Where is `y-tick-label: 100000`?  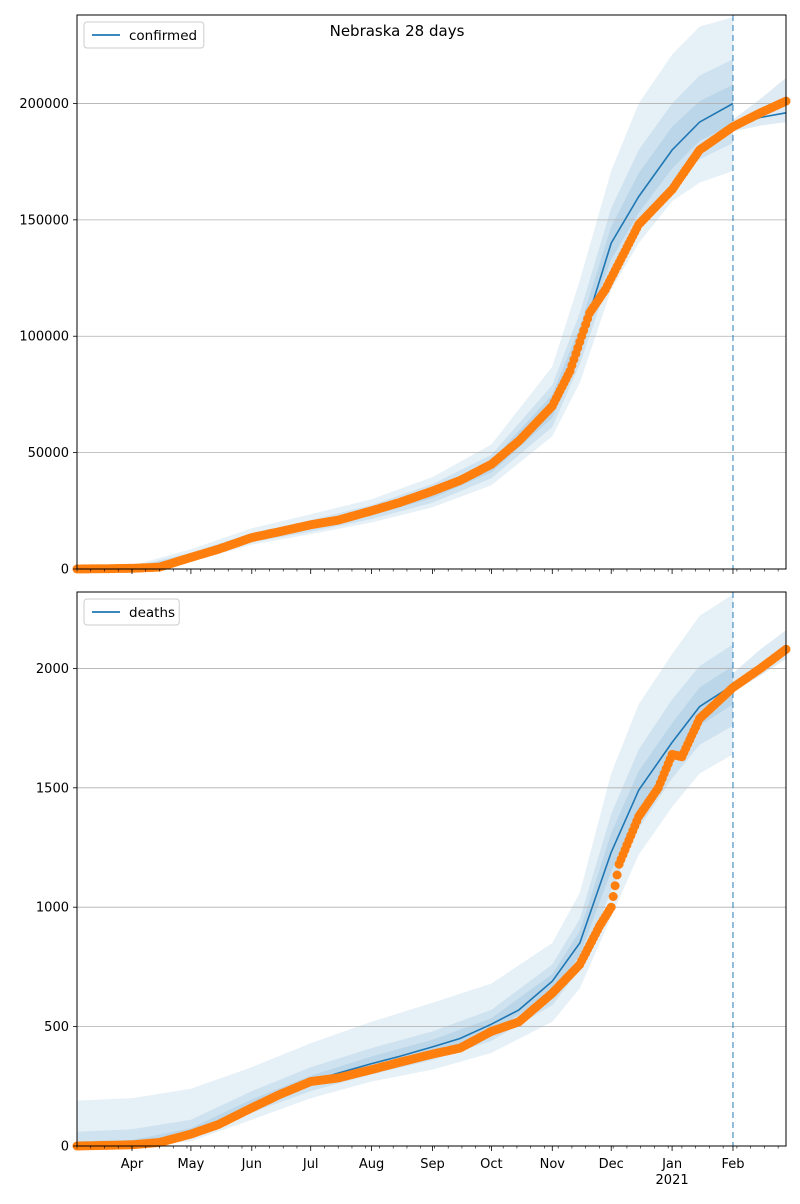 y-tick-label: 100000 is located at coordinates (44, 337).